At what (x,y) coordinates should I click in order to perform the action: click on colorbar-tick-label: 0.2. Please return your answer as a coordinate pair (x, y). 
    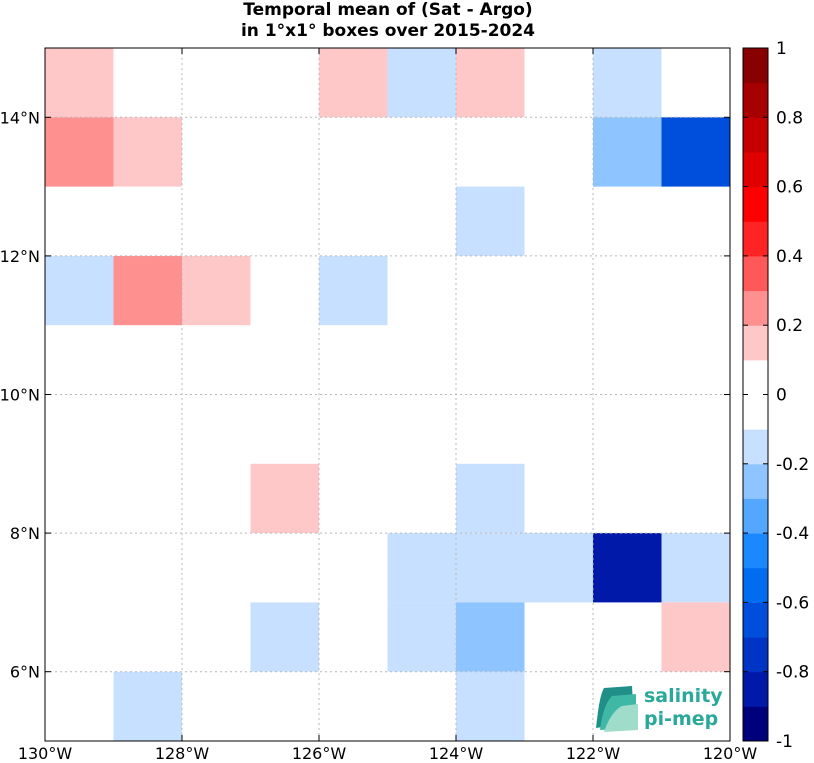
    Looking at the image, I should click on (789, 326).